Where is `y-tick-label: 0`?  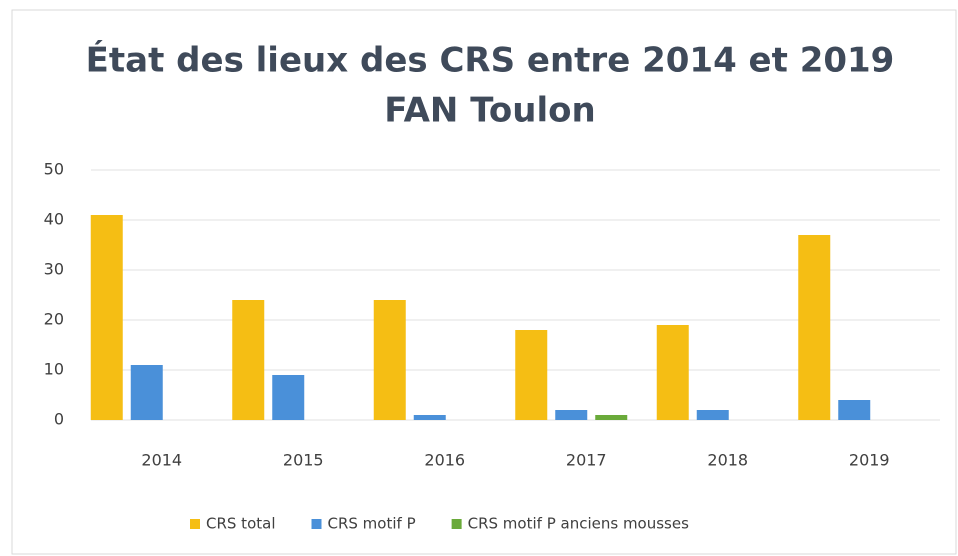
y-tick-label: 0 is located at coordinates (59, 419).